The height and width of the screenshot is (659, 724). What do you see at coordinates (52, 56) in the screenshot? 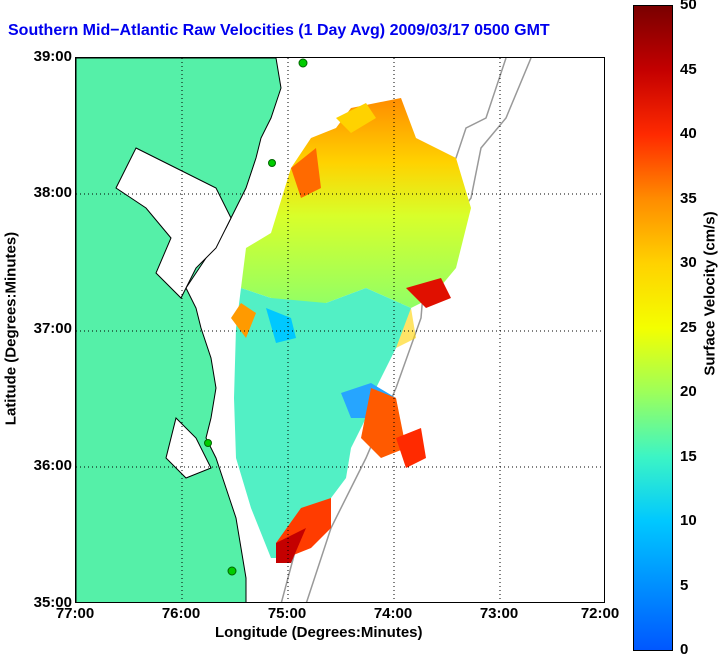
I see `y-tick-label: 39:00` at bounding box center [52, 56].